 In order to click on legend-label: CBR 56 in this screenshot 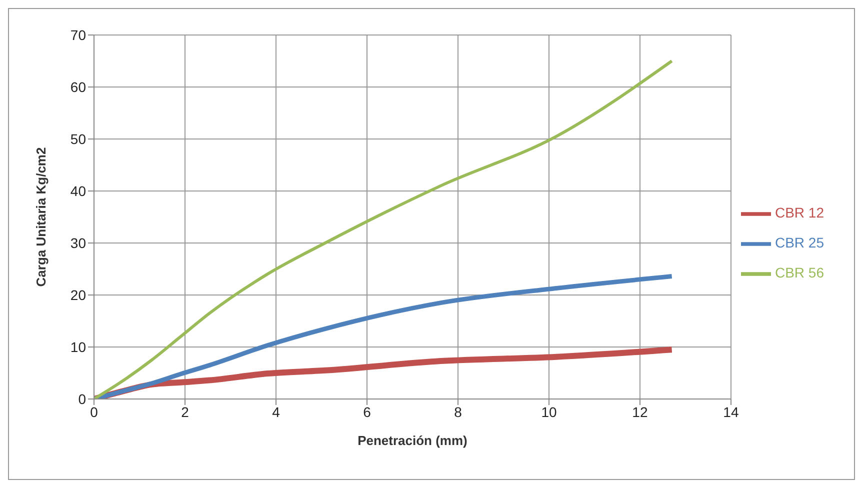, I will do `click(799, 272)`.